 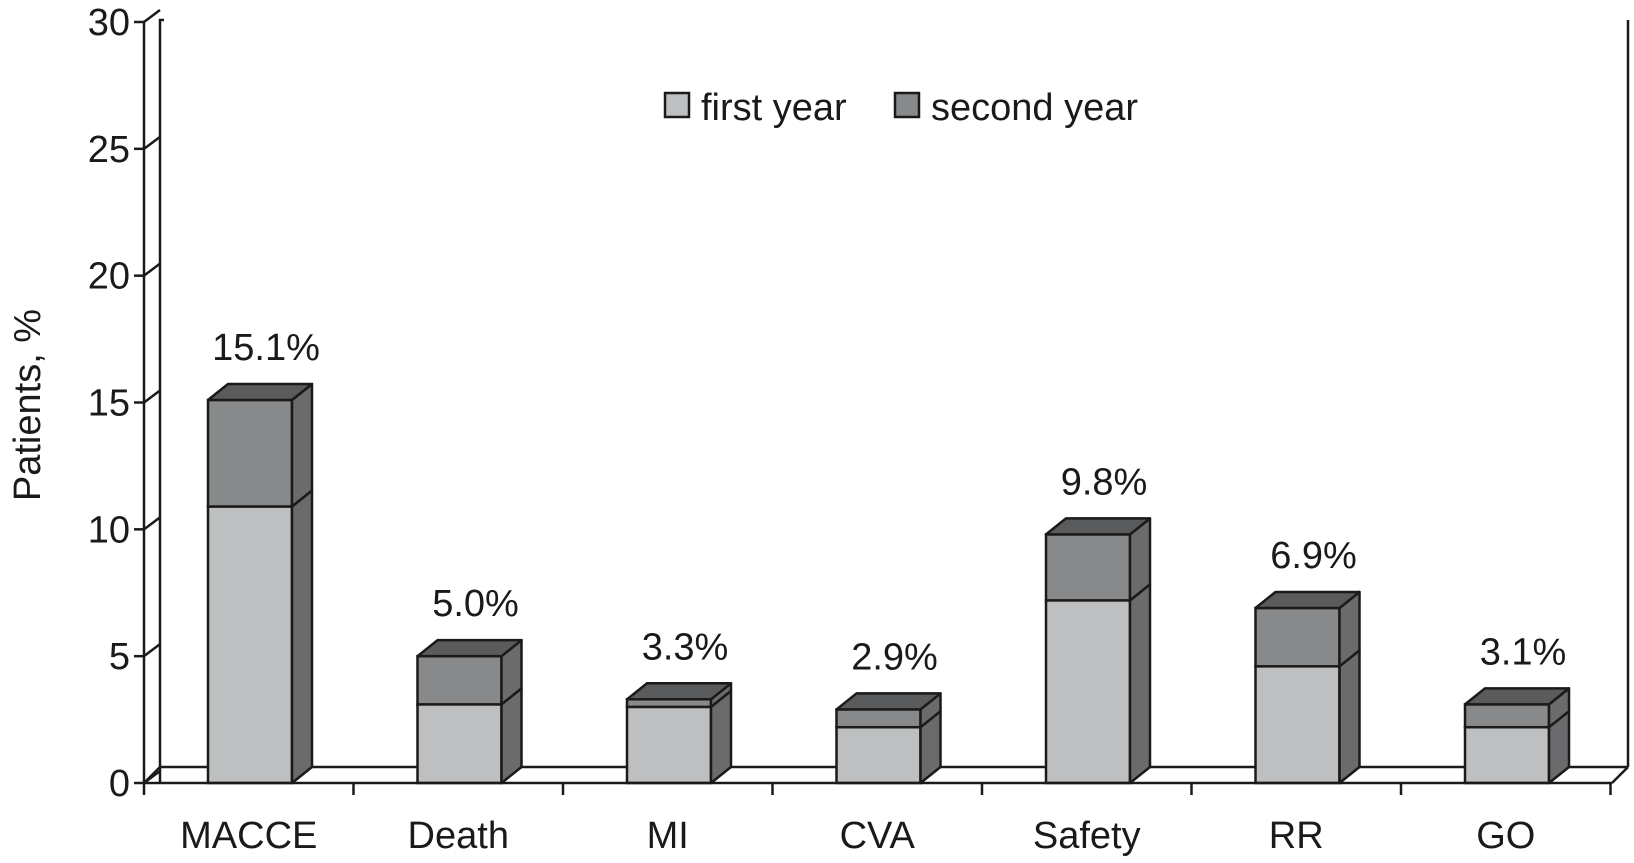 What do you see at coordinates (469, 648) in the screenshot?
I see `bar-top-death` at bounding box center [469, 648].